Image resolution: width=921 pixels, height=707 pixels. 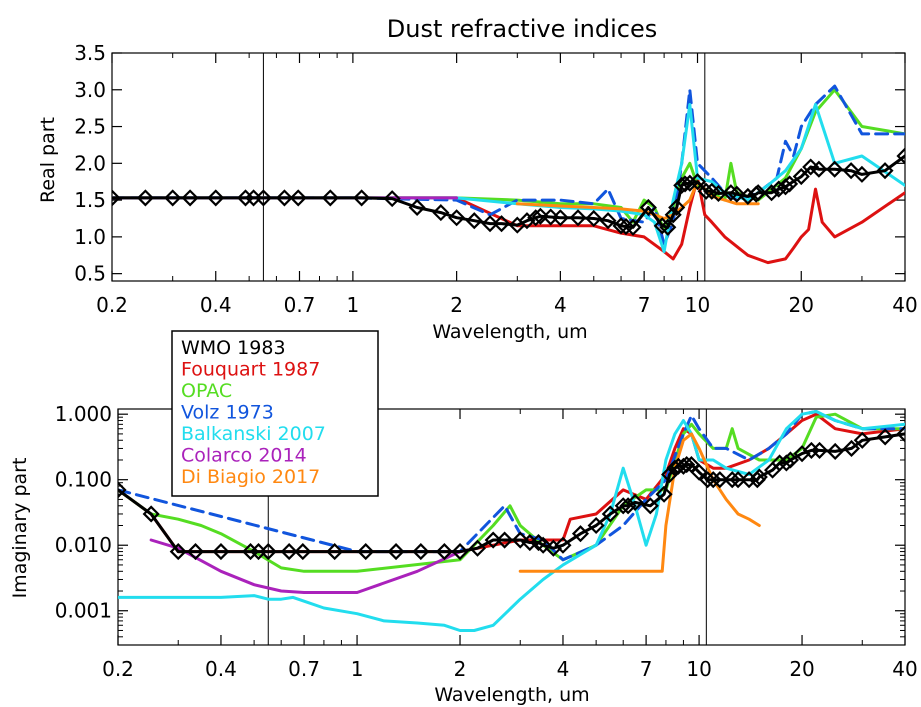 What do you see at coordinates (801, 305) in the screenshot?
I see `x-tick-label: 20` at bounding box center [801, 305].